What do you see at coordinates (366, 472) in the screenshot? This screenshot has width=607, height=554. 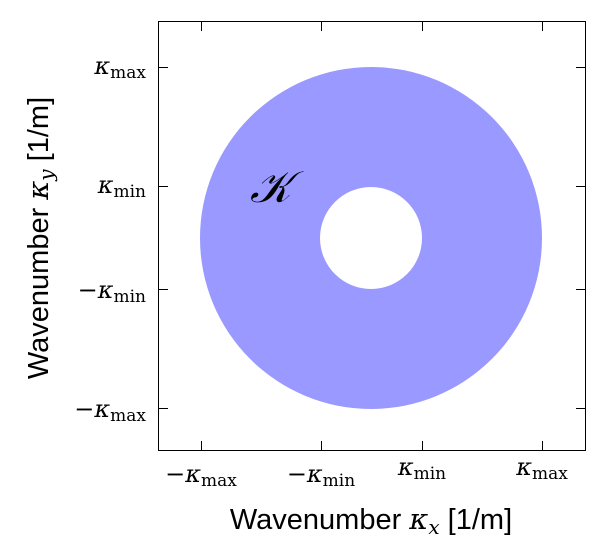 I see `x-tick-labels: −κmax −κmin κmin κmax` at bounding box center [366, 472].